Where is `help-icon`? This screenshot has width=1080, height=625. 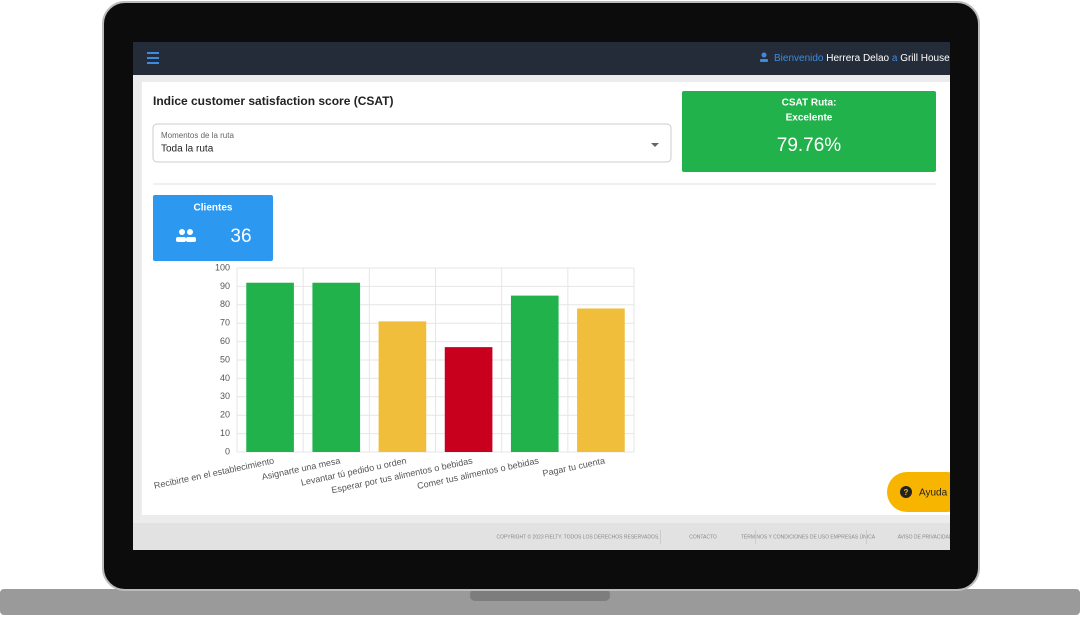
help-icon is located at coordinates (906, 492).